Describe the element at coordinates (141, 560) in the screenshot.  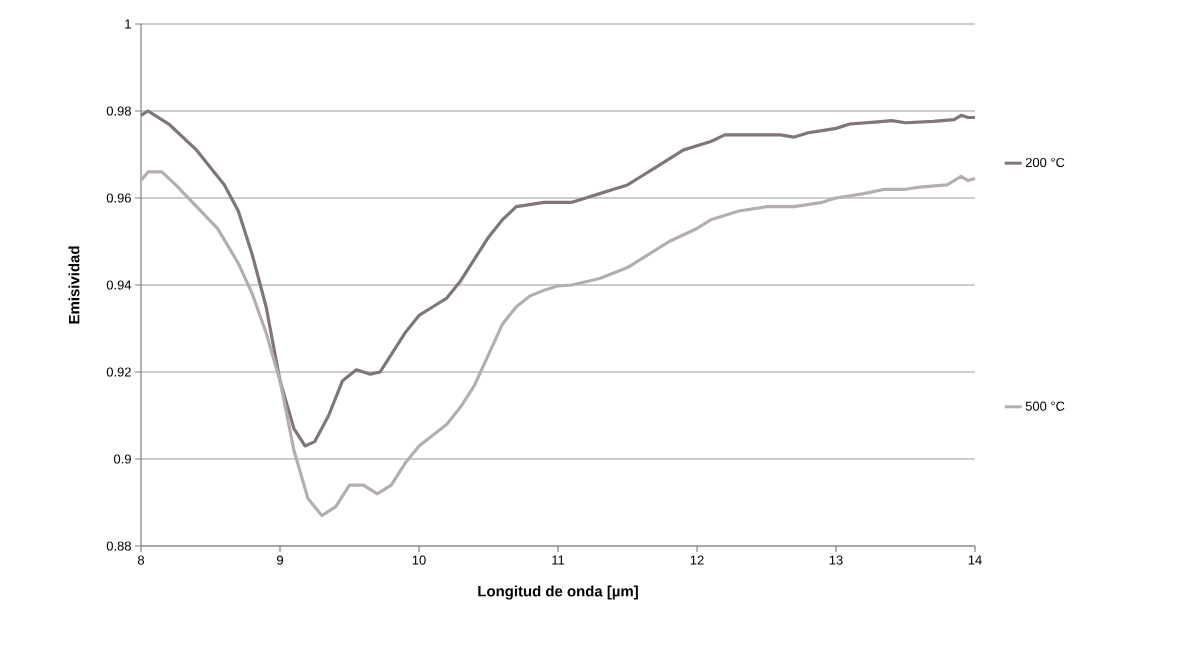
I see `x-tick-label: 8` at that location.